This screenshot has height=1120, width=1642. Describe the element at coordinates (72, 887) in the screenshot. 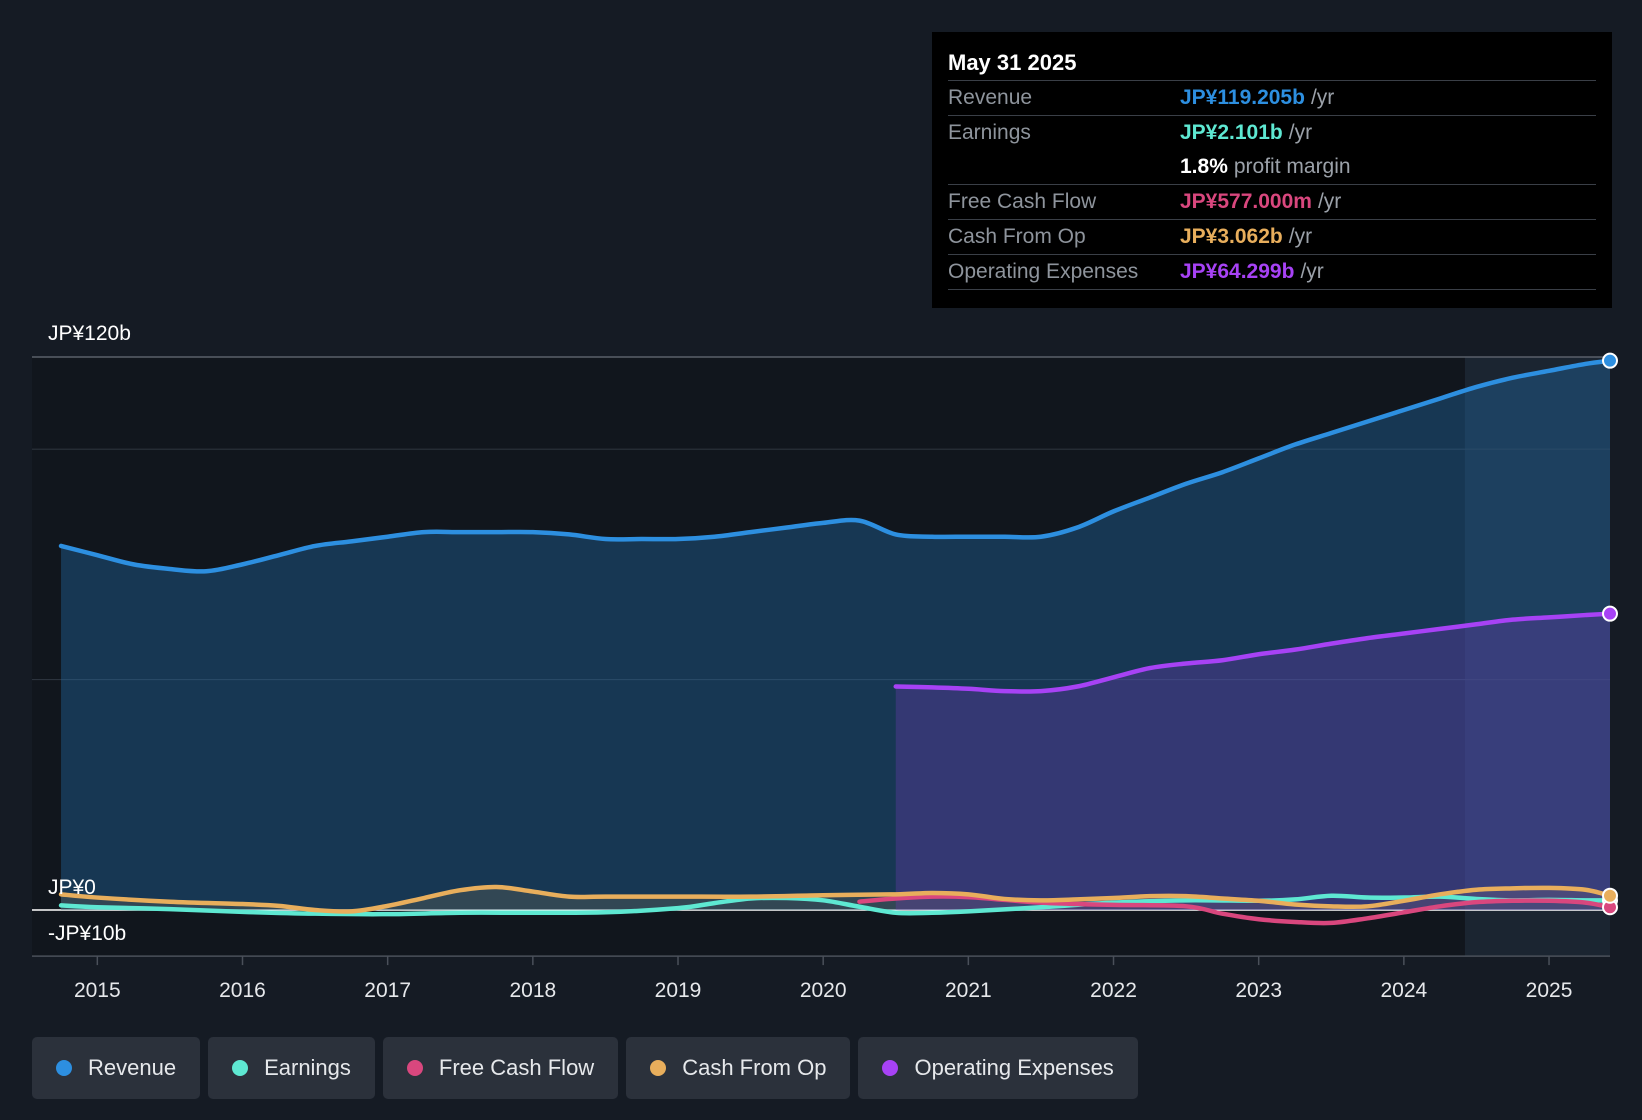

I see `y-axis-zero-label: JP¥0` at that location.